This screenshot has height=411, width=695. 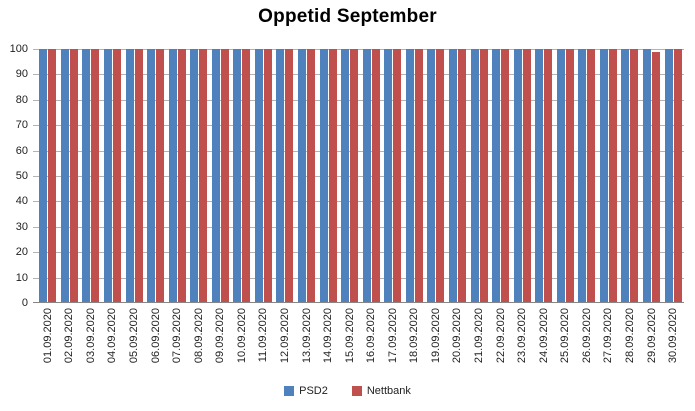 What do you see at coordinates (388, 391) in the screenshot?
I see `legend-label: Nettbank` at bounding box center [388, 391].